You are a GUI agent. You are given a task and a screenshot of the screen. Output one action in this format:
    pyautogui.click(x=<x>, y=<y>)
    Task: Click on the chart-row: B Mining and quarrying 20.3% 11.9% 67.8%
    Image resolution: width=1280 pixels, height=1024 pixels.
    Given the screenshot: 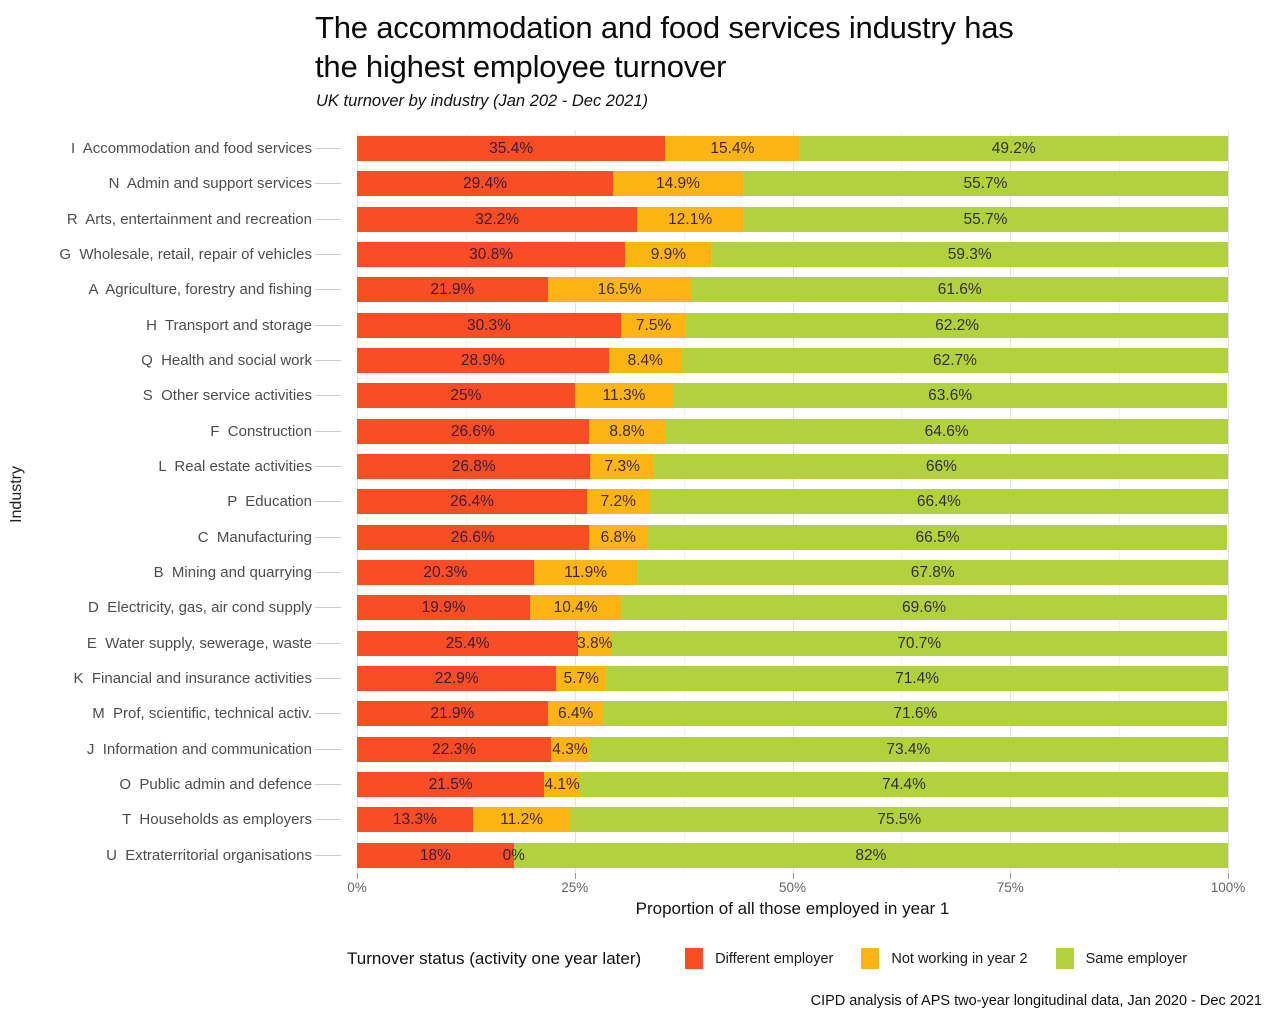 What is the action you would take?
    pyautogui.click(x=640, y=572)
    